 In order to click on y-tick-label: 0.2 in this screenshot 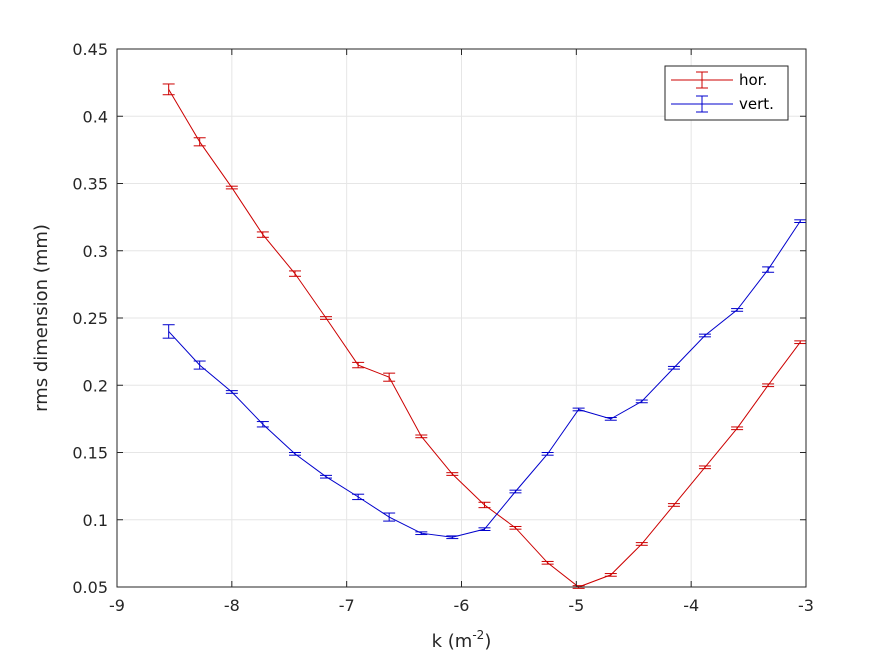, I will do `click(95, 385)`.